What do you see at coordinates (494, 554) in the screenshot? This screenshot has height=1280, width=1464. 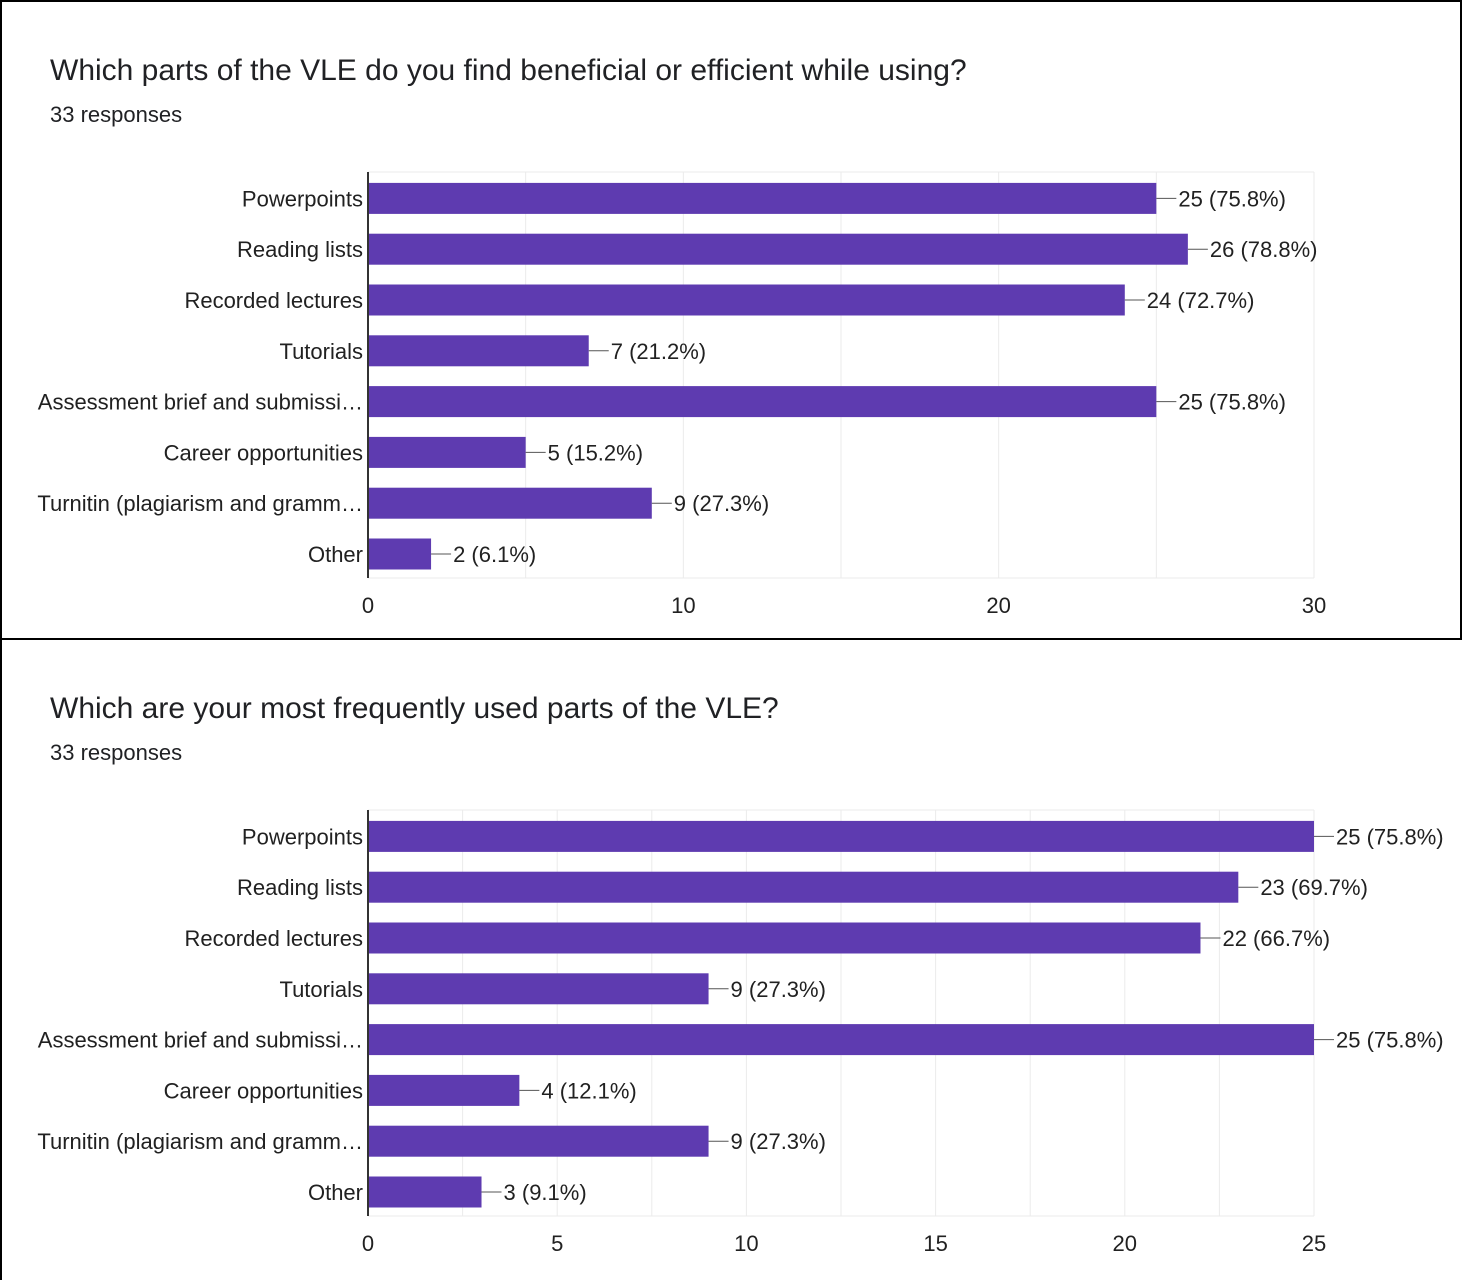 I see `data-label: 2 (6.1%)` at bounding box center [494, 554].